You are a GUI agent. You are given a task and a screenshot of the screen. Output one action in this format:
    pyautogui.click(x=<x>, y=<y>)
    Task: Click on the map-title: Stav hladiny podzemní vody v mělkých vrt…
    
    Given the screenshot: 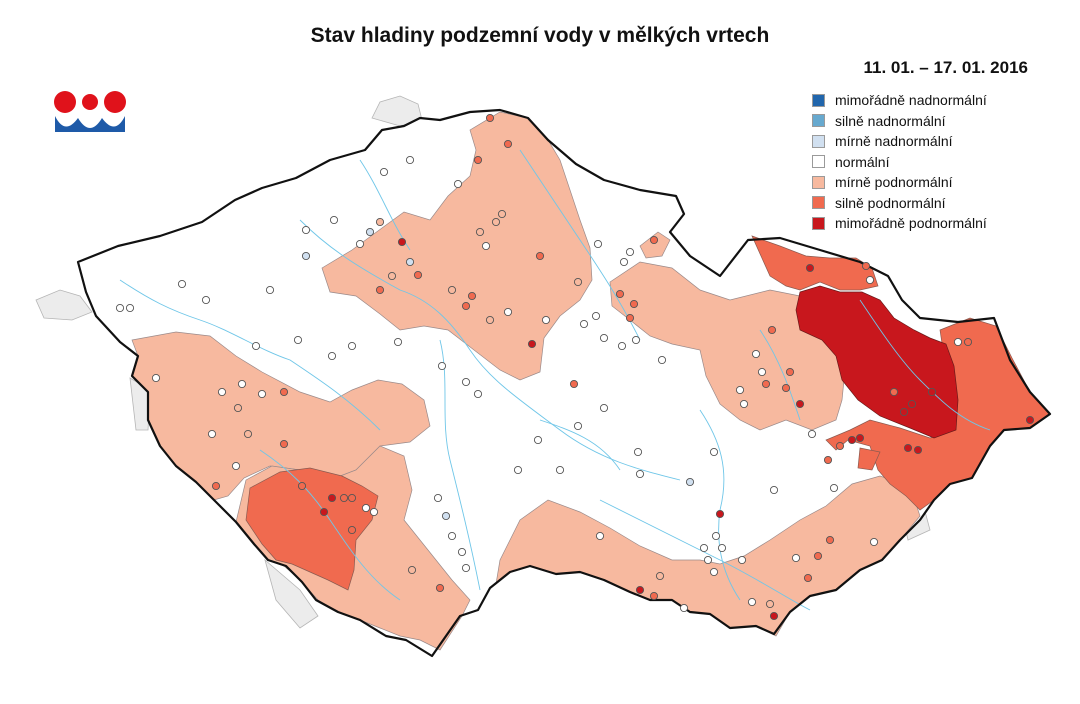 What is the action you would take?
    pyautogui.click(x=540, y=35)
    